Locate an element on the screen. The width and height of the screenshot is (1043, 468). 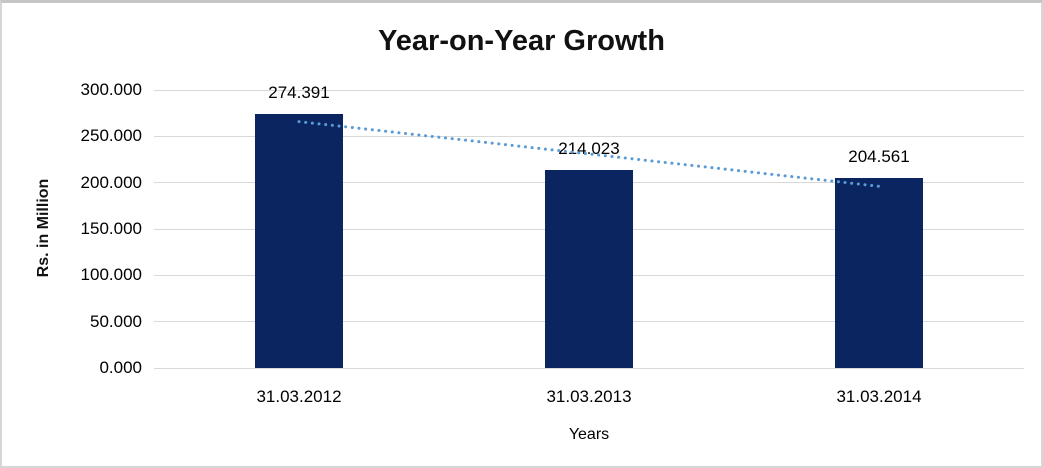
bar-value-label: 204.561 is located at coordinates (879, 157).